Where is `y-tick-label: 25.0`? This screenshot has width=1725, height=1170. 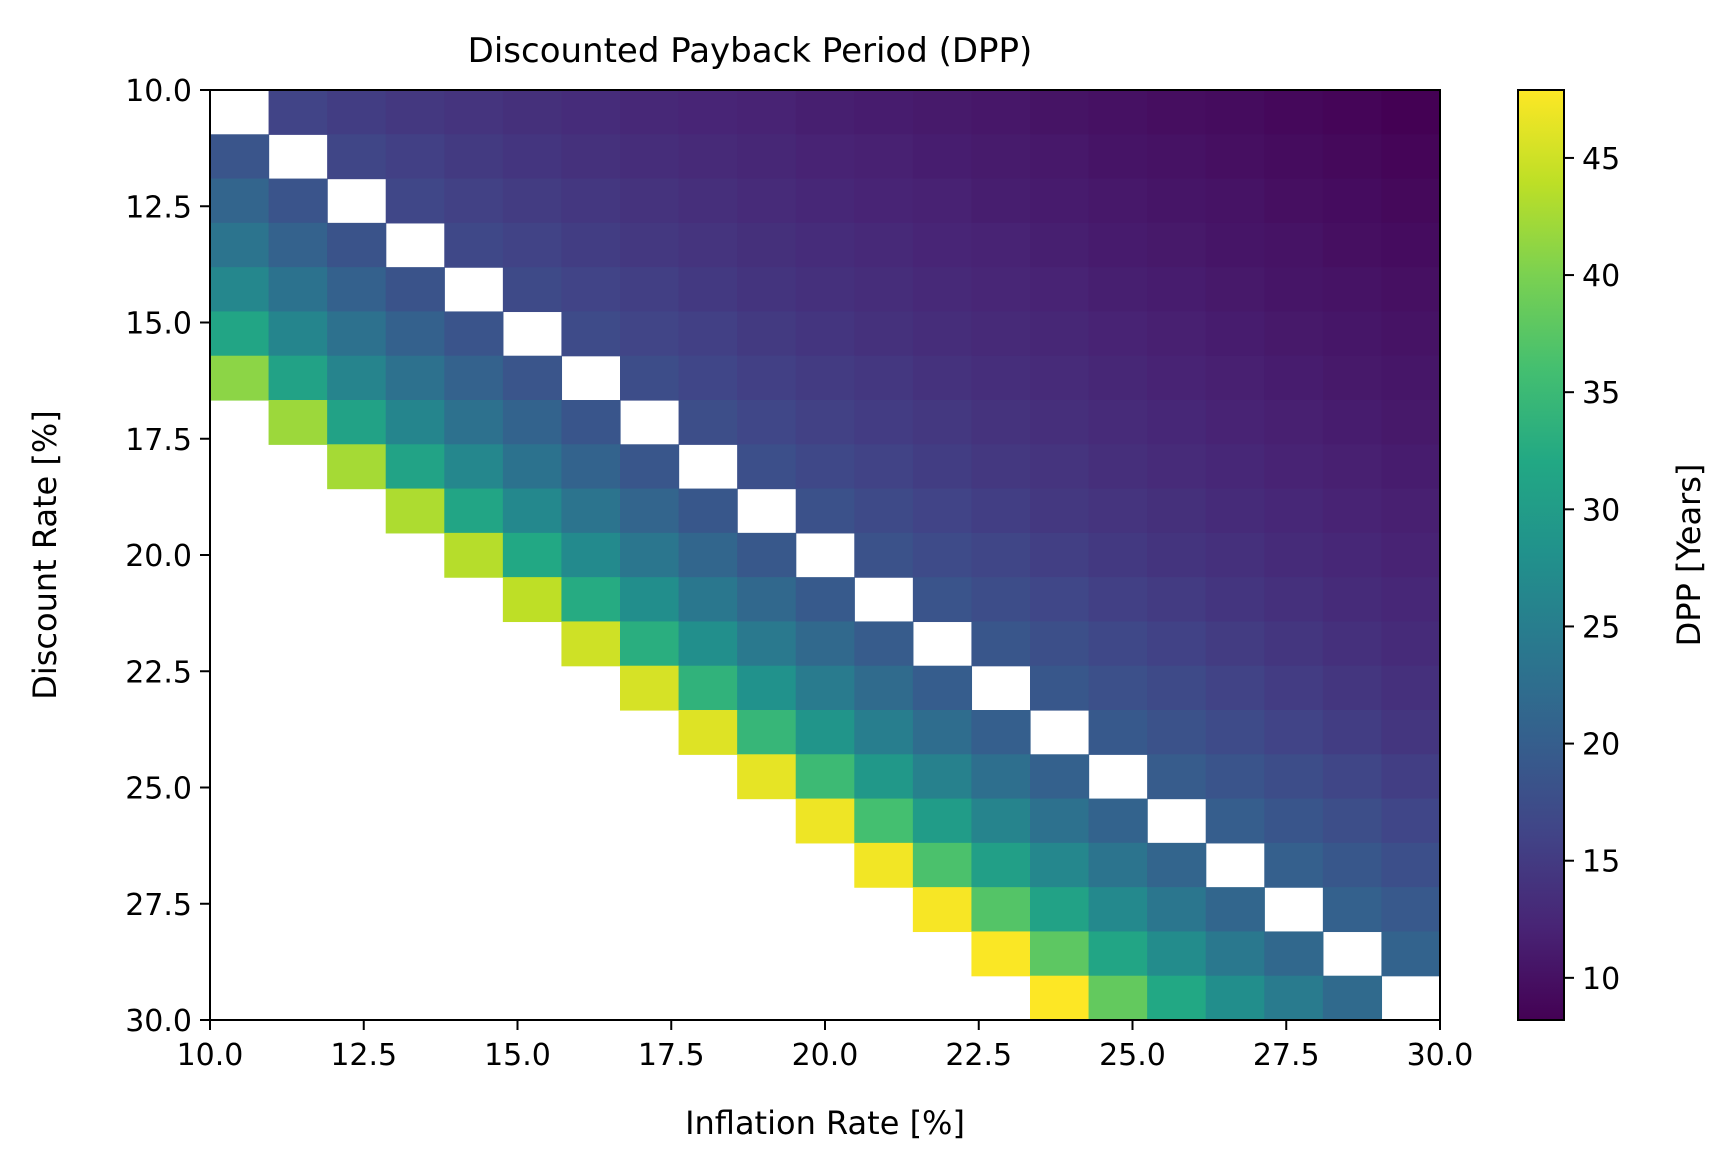
y-tick-label: 25.0 is located at coordinates (158, 789).